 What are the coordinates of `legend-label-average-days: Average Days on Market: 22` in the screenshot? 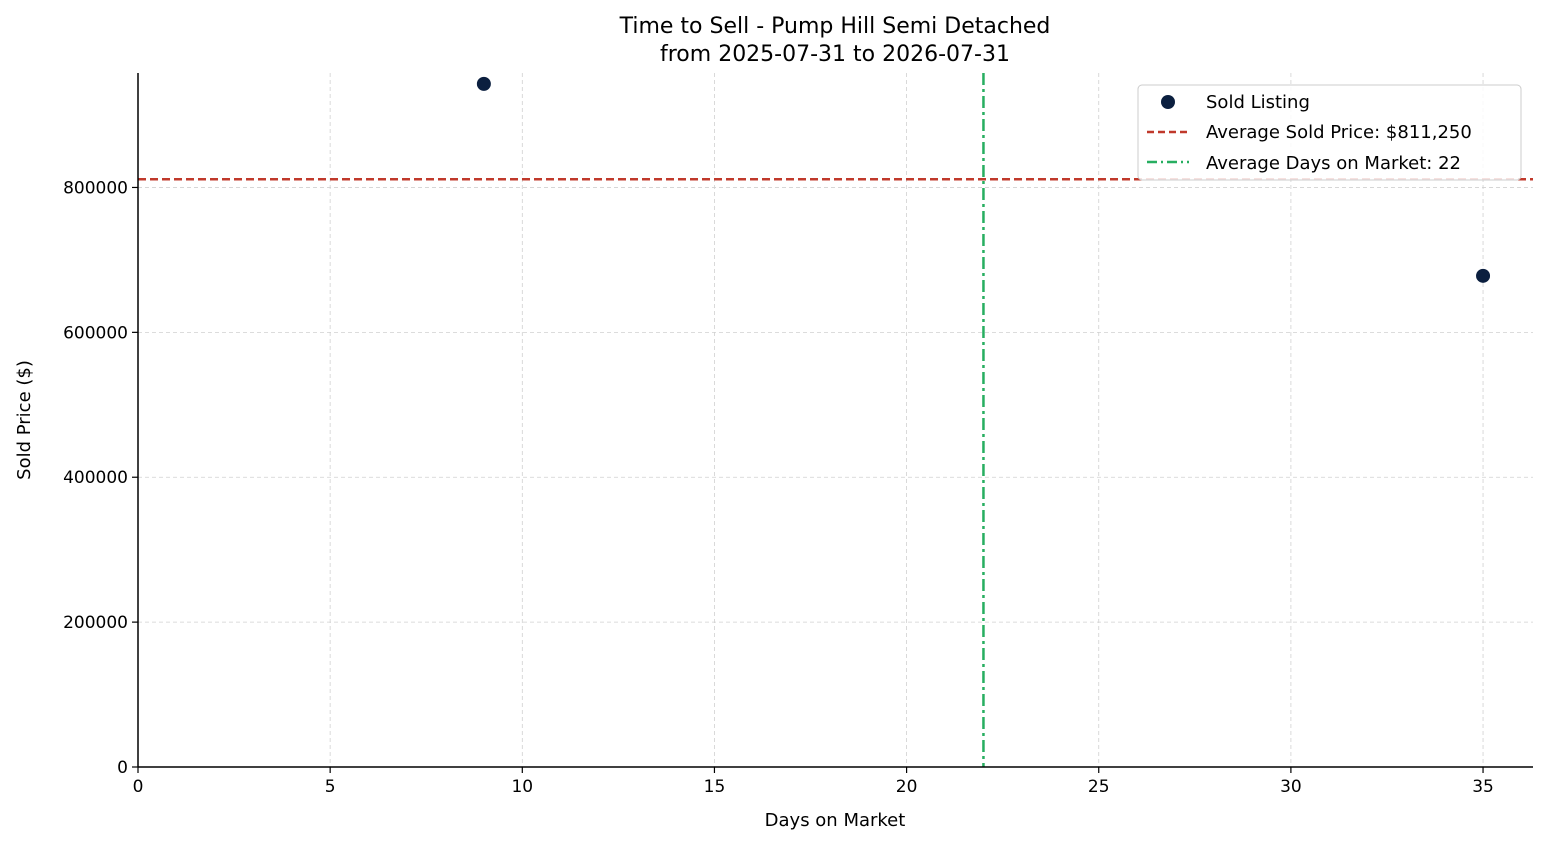 It's located at (1333, 163).